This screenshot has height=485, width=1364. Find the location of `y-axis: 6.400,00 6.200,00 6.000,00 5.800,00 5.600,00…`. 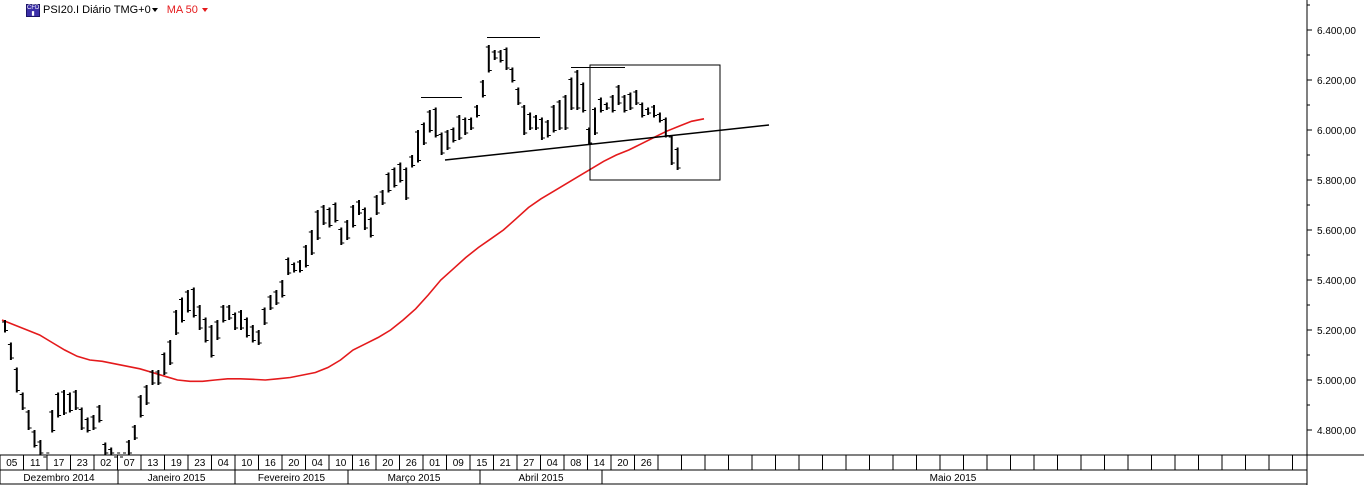

y-axis: 6.400,00 6.200,00 6.000,00 5.800,00 5.600,00… is located at coordinates (1331, 220).